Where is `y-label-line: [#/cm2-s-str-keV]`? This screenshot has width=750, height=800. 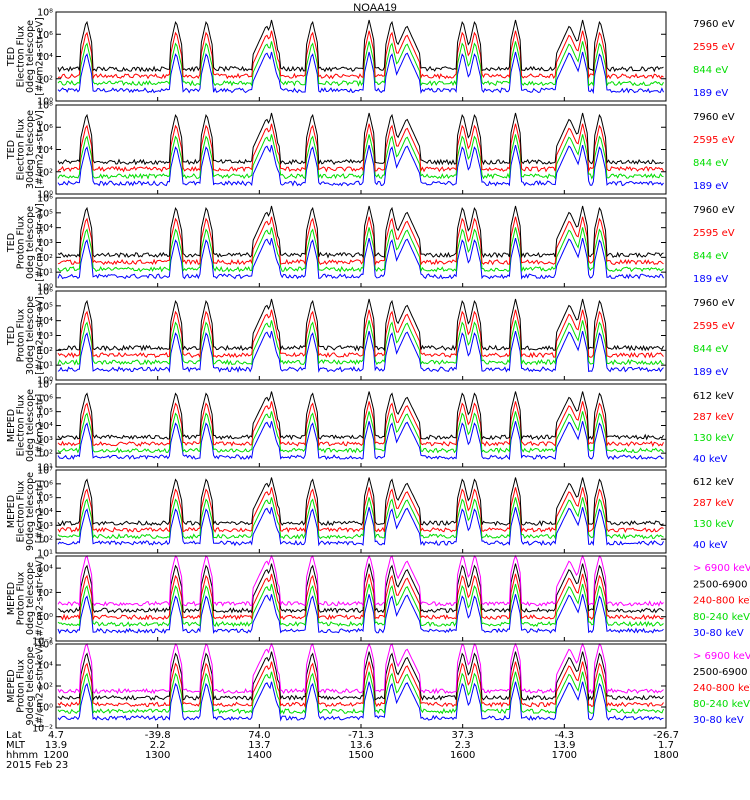 y-label-line: [#/cm2-s-str-keV] is located at coordinates (40, 686).